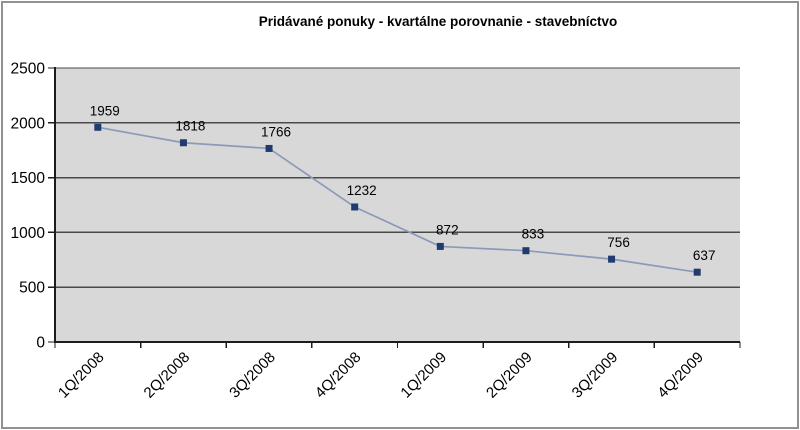 The width and height of the screenshot is (800, 430). What do you see at coordinates (32, 288) in the screenshot?
I see `y-axis-label: 500` at bounding box center [32, 288].